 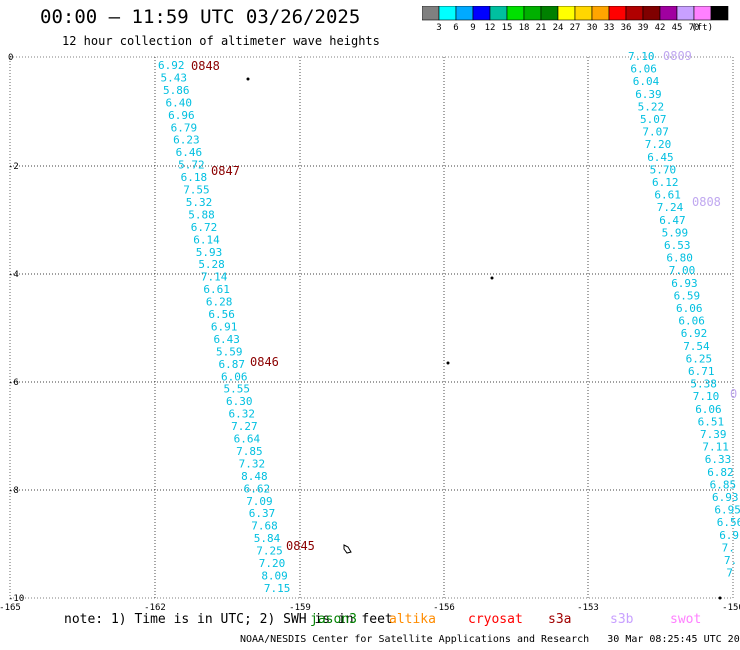 What do you see at coordinates (660, 27) in the screenshot?
I see `colorbar-tick-label: 42` at bounding box center [660, 27].